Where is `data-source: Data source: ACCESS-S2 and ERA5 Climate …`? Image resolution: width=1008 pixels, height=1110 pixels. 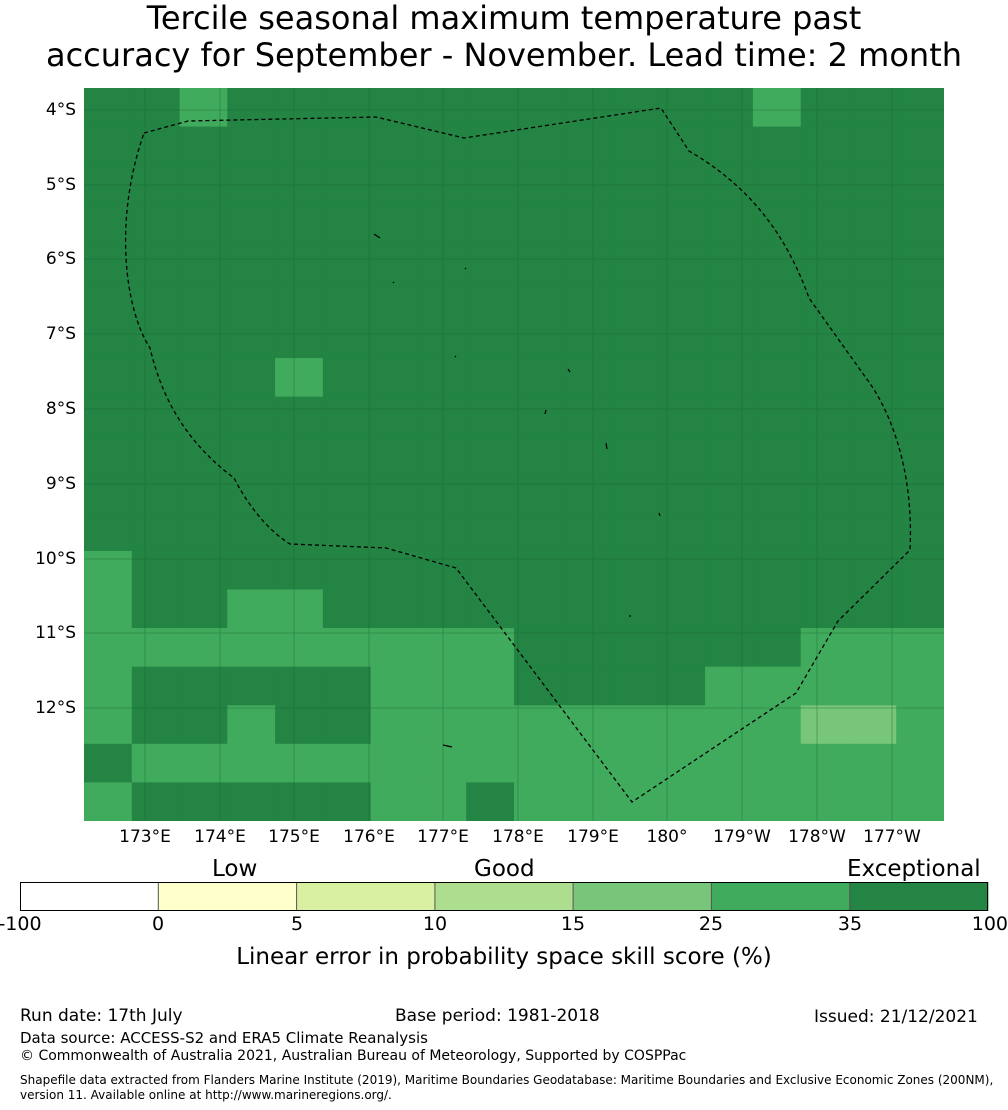 data-source: Data source: ACCESS-S2 and ERA5 Climate … is located at coordinates (224, 1038).